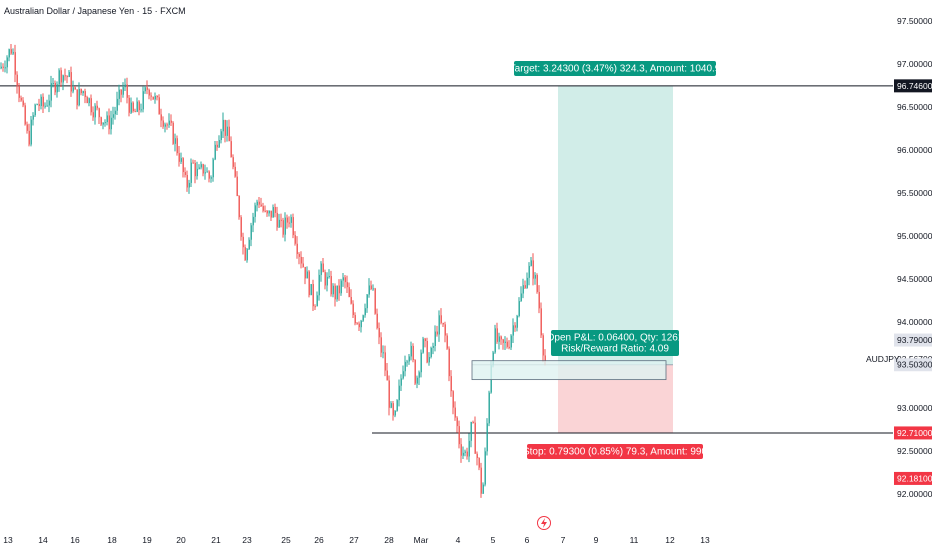 The image size is (932, 550). Describe the element at coordinates (914, 494) in the screenshot. I see `y-tick-label: 92.00000` at that location.